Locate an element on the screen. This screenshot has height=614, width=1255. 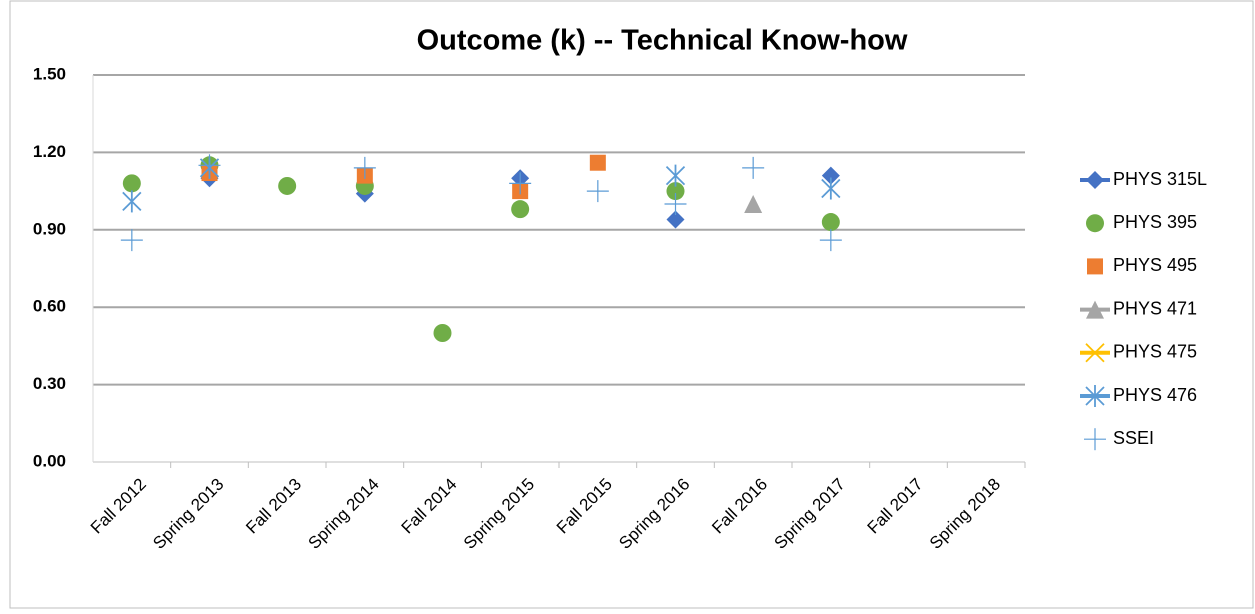
y-tick-label: 1.50 is located at coordinates (49, 73).